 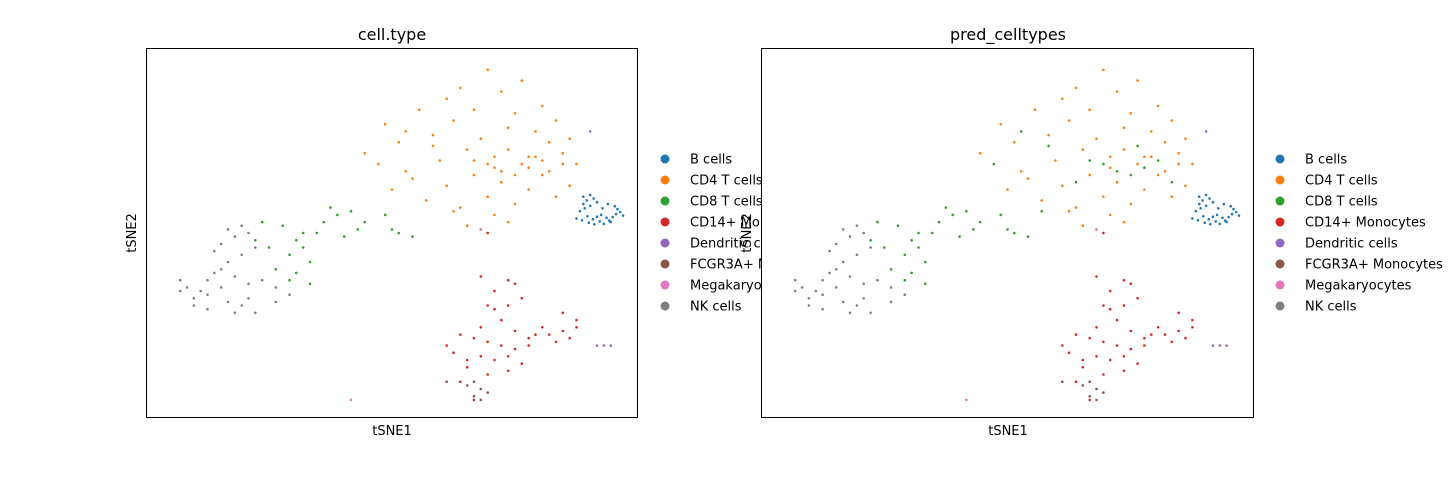 What do you see at coordinates (1326, 160) in the screenshot?
I see `legend-label: B cells` at bounding box center [1326, 160].